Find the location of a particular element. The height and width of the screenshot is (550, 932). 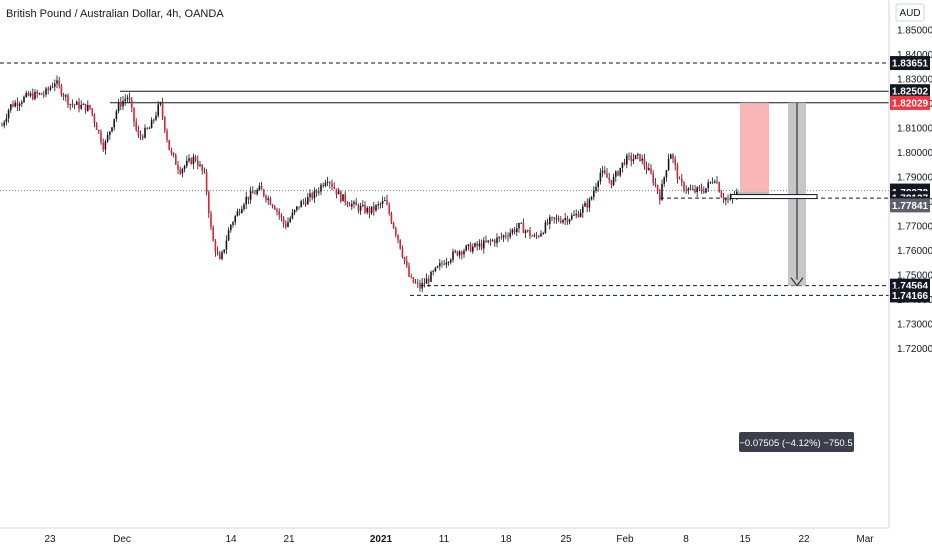

x-tick-label: 8 is located at coordinates (686, 539).